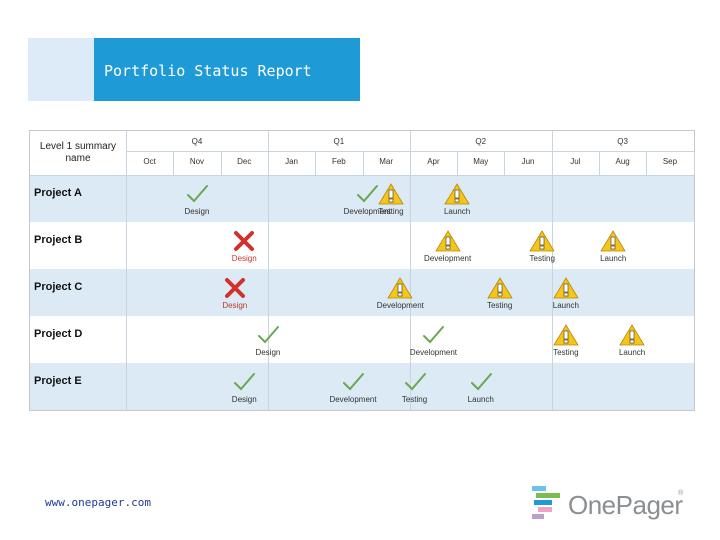  I want to click on month-label: Nov, so click(197, 161).